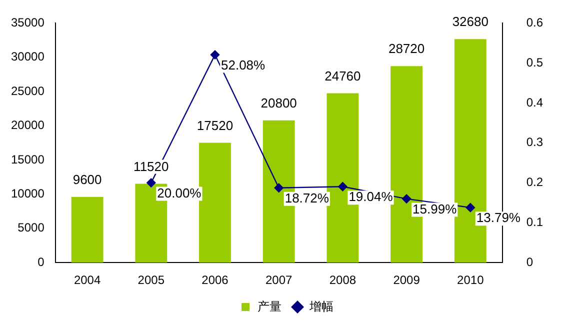  Describe the element at coordinates (498, 218) in the screenshot. I see `data-label: 13.79%` at that location.